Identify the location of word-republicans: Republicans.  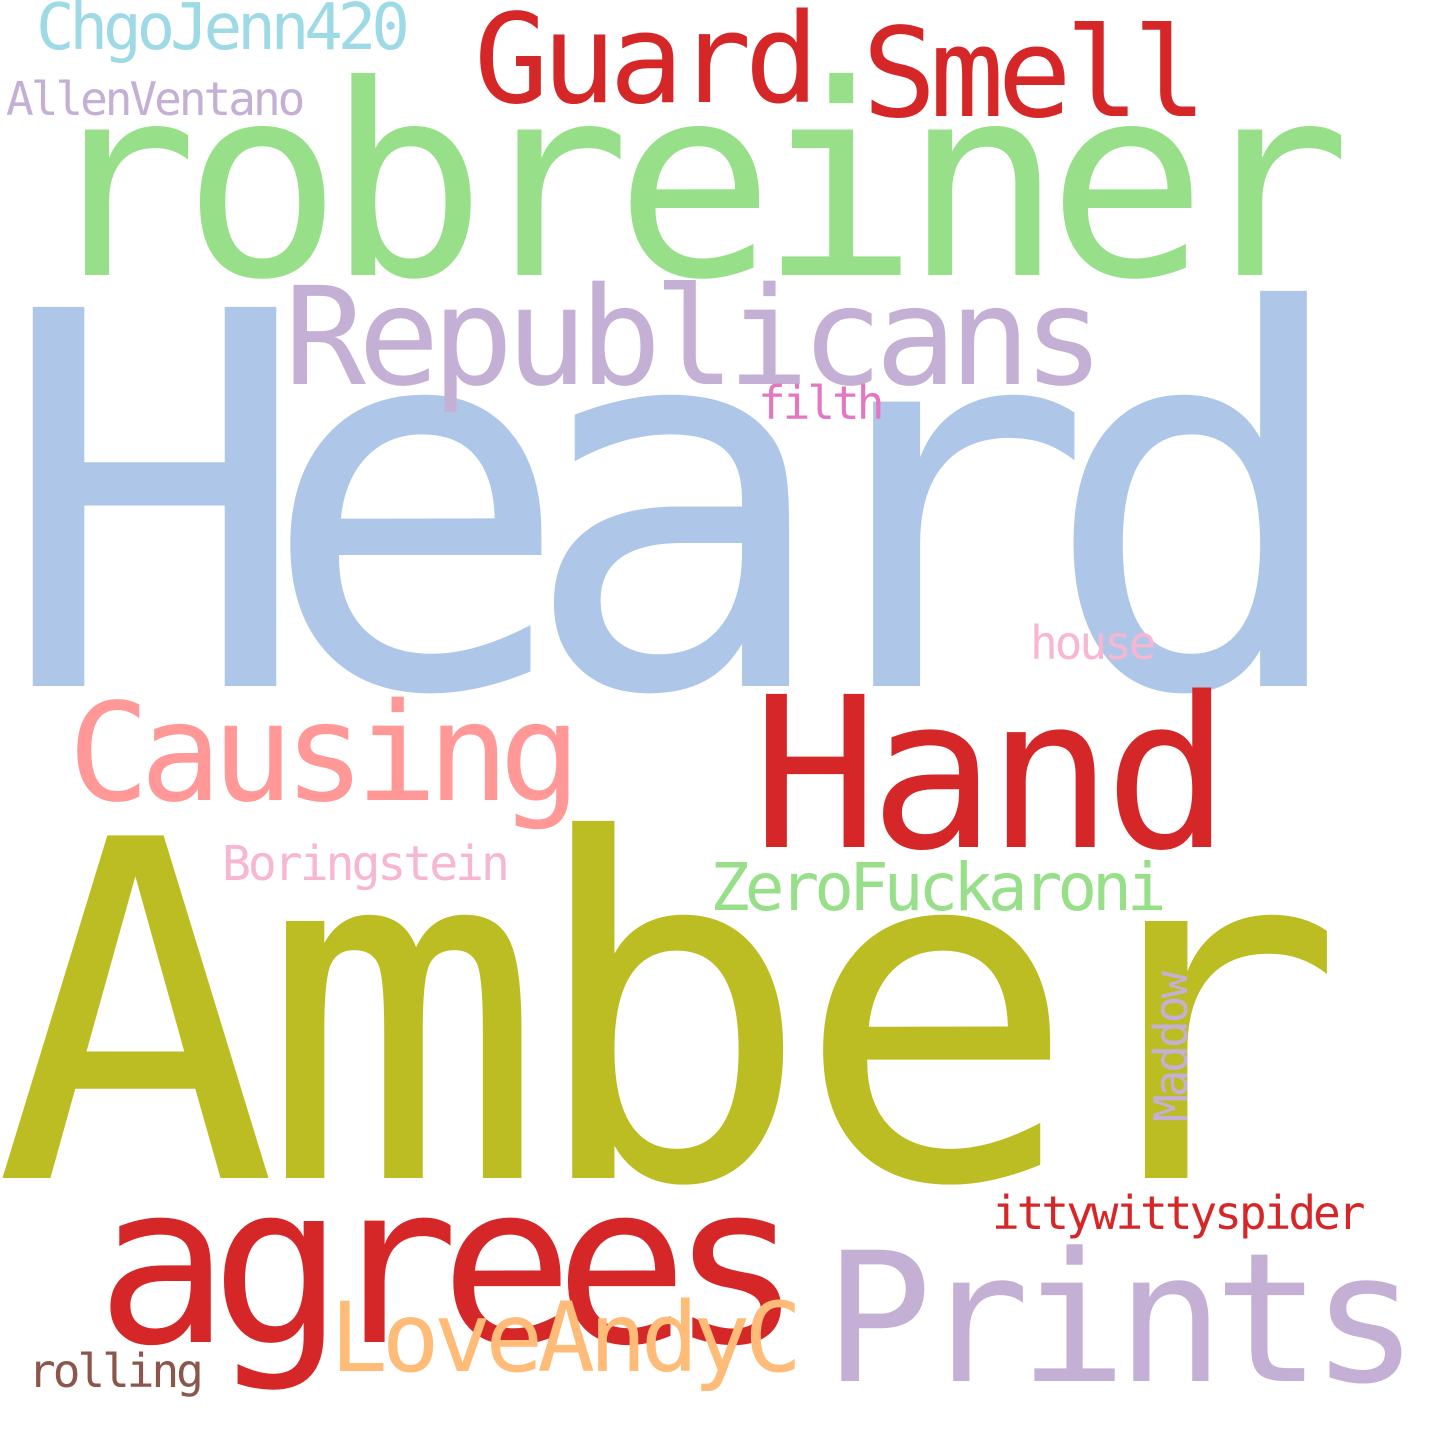
(694, 338).